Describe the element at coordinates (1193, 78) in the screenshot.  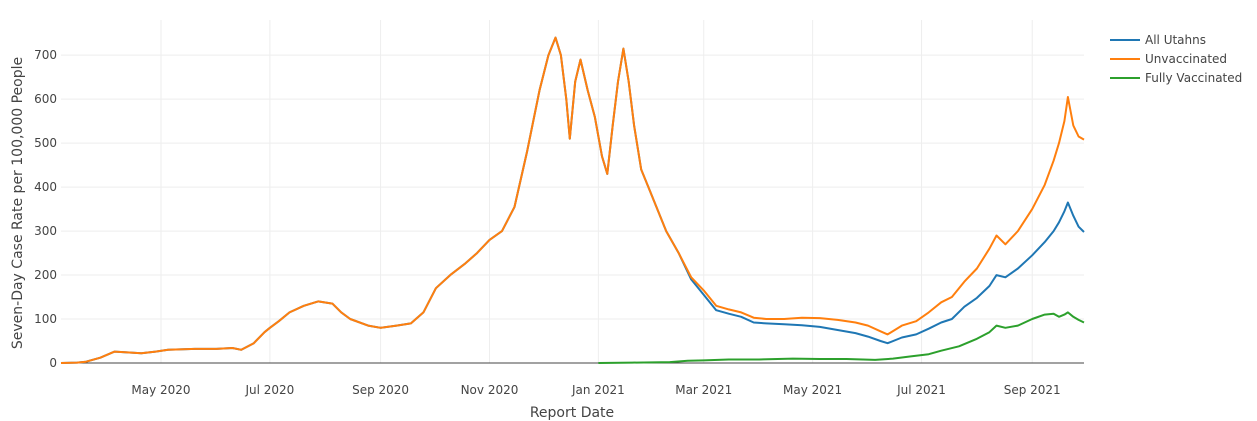
I see `legend-label: Fully Vaccinated` at that location.